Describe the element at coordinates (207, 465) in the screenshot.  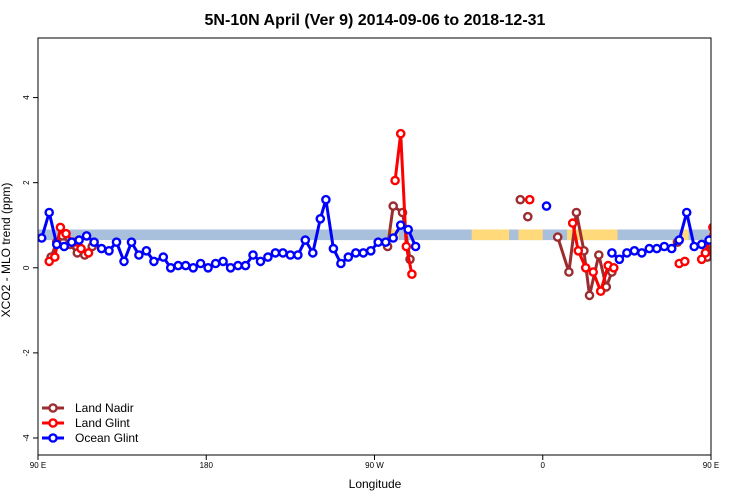
I see `x-tick-label: 180` at that location.